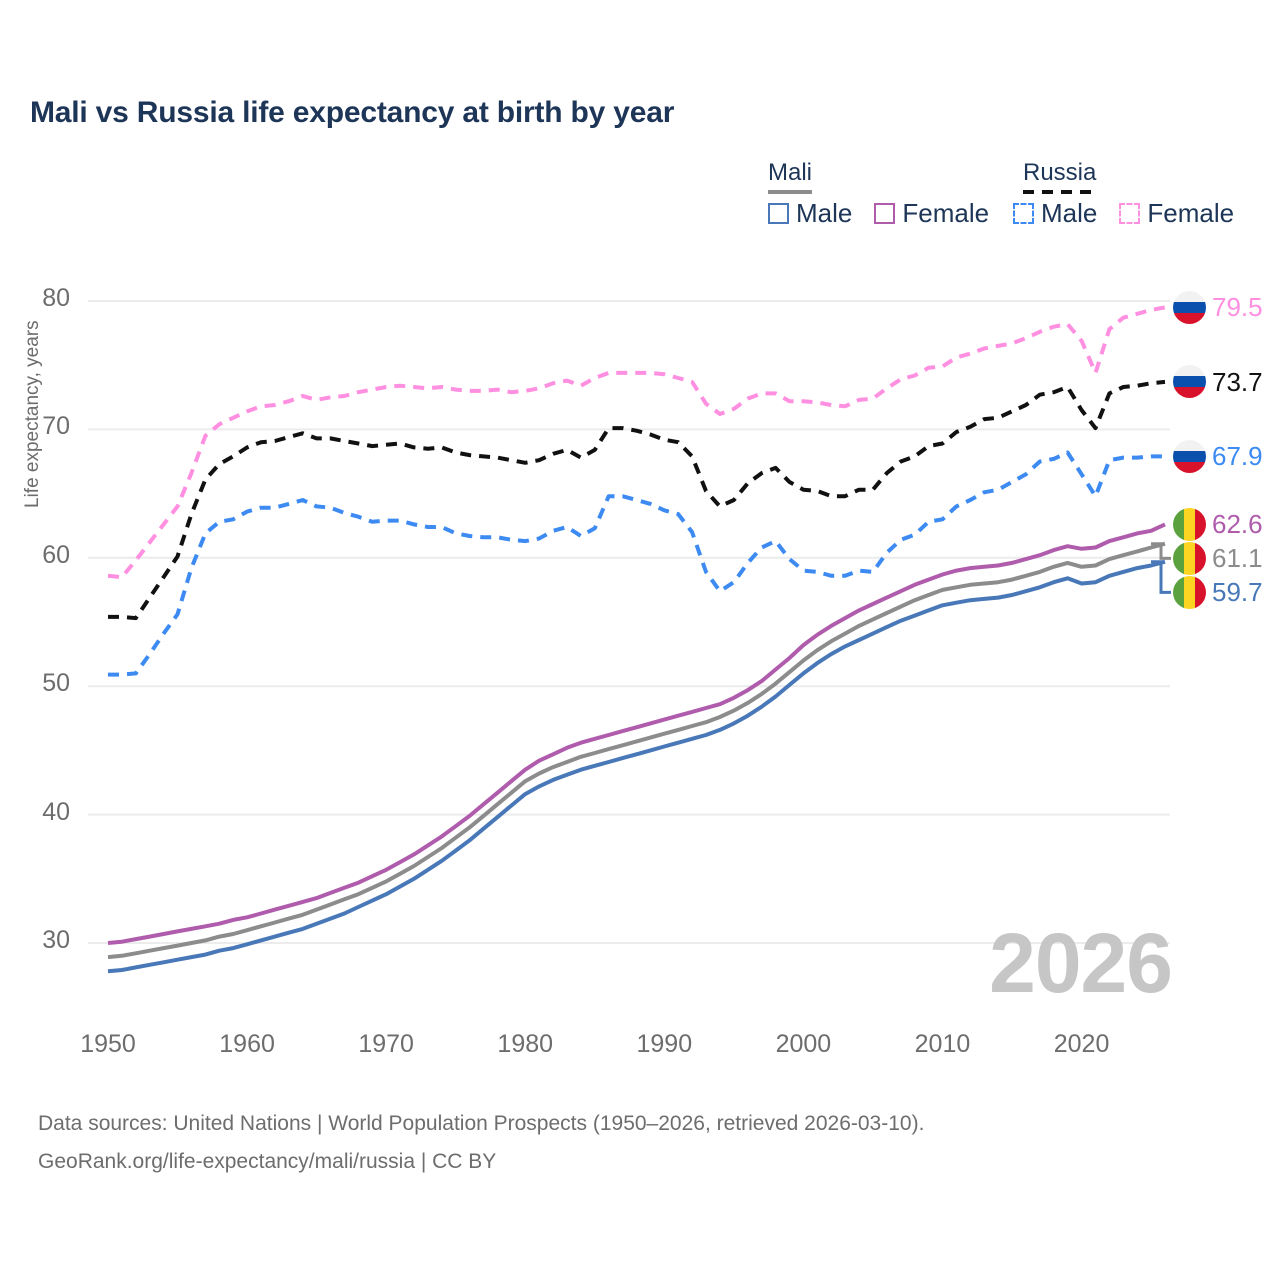  What do you see at coordinates (1130, 213) in the screenshot?
I see `legend-swatch-icon-russia-female` at bounding box center [1130, 213].